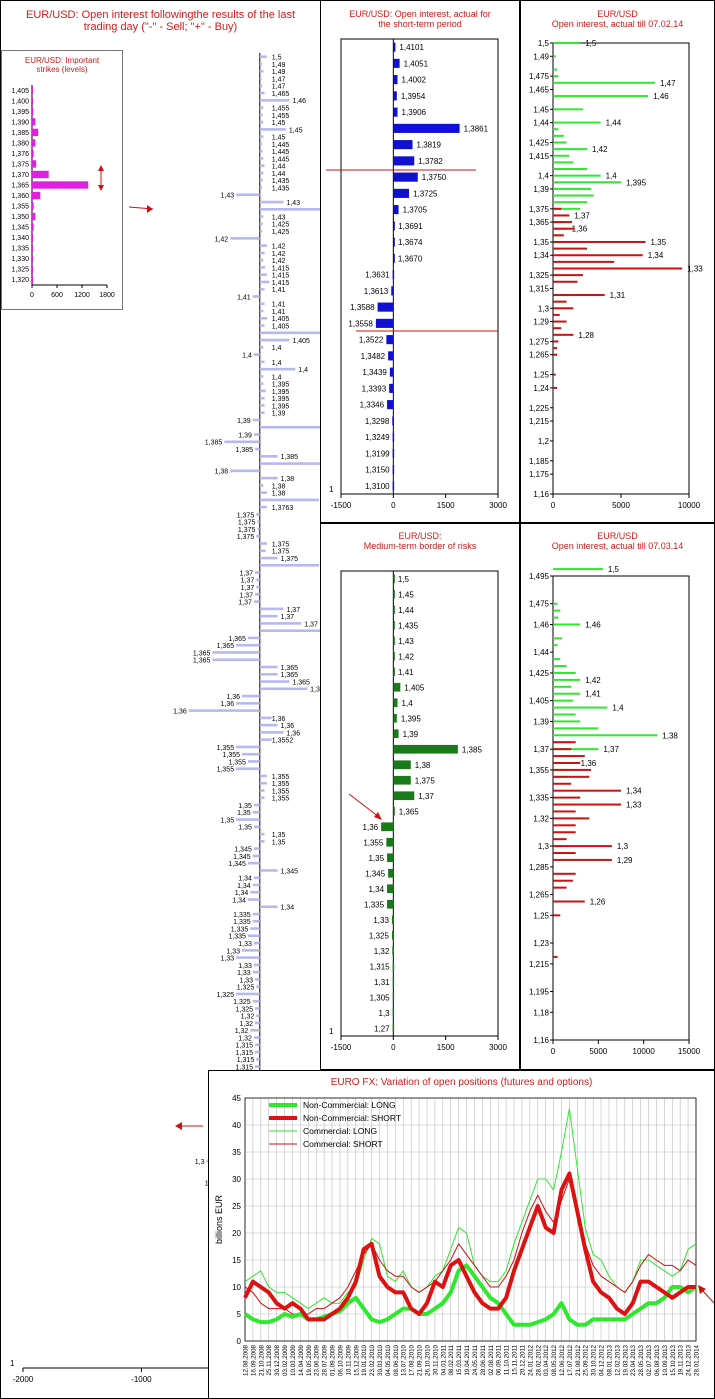 Image resolution: width=715 pixels, height=1399 pixels. Describe the element at coordinates (281, 392) in the screenshot. I see `bar-label: 1,395` at that location.